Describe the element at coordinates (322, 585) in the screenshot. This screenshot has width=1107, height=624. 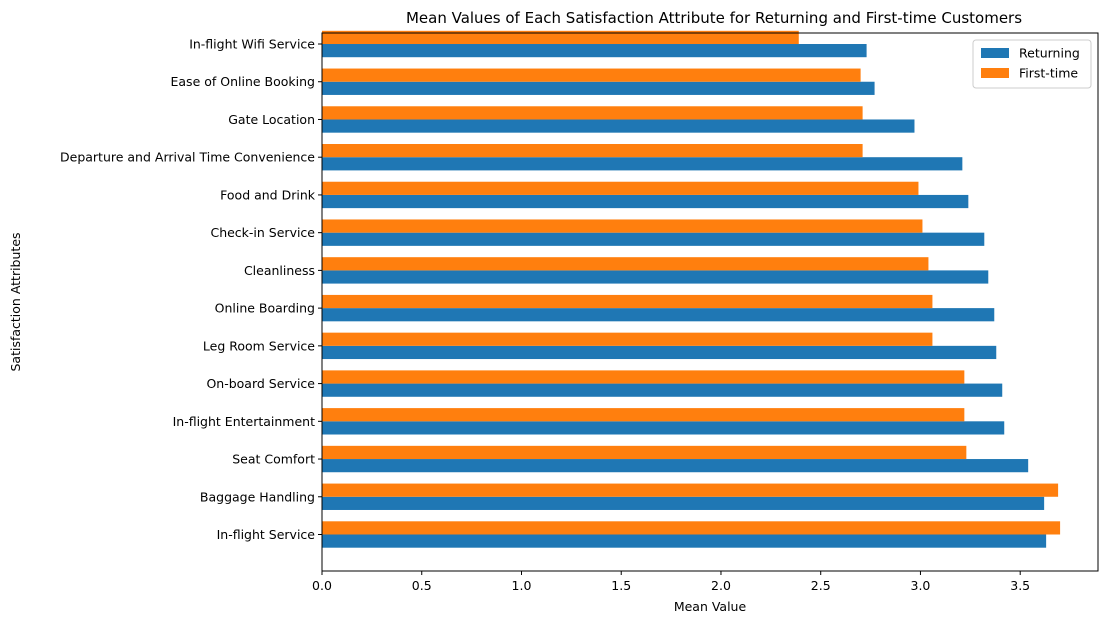
I see `x-tick-label: 0.0` at that location.